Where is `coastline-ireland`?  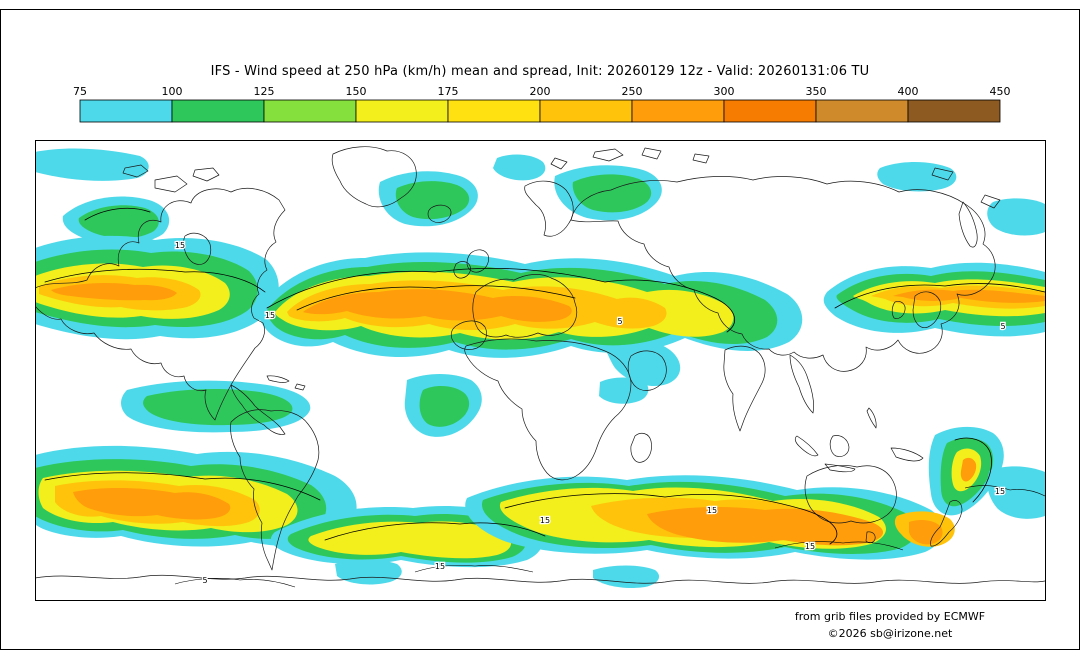 coastline-ireland is located at coordinates (462, 270).